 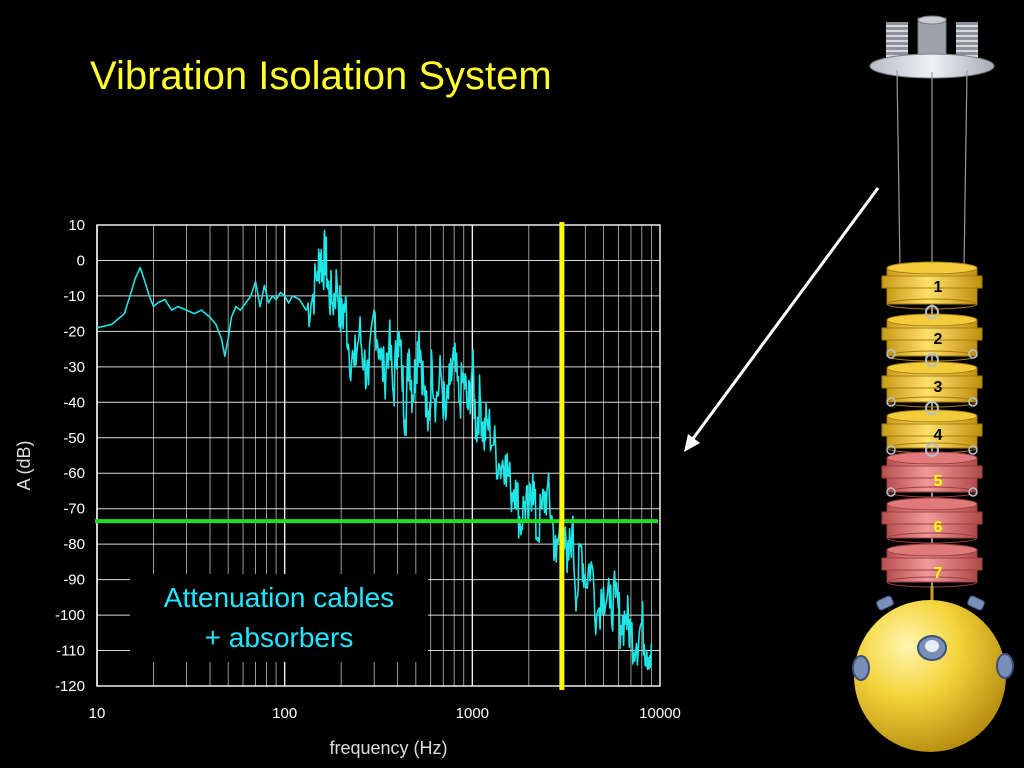 I want to click on y-tick-label: -10, so click(x=74, y=296).